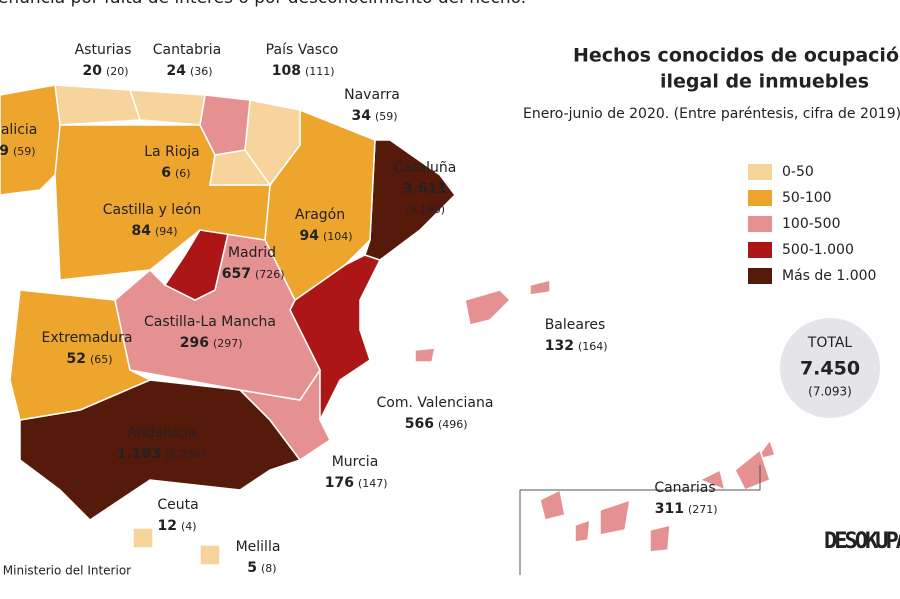  Describe the element at coordinates (162, 433) in the screenshot. I see `region-name: Andalucía` at that location.